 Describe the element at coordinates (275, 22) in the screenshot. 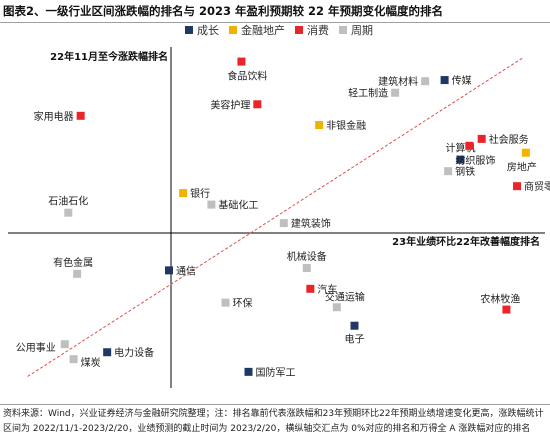

I see `title-divider` at that location.